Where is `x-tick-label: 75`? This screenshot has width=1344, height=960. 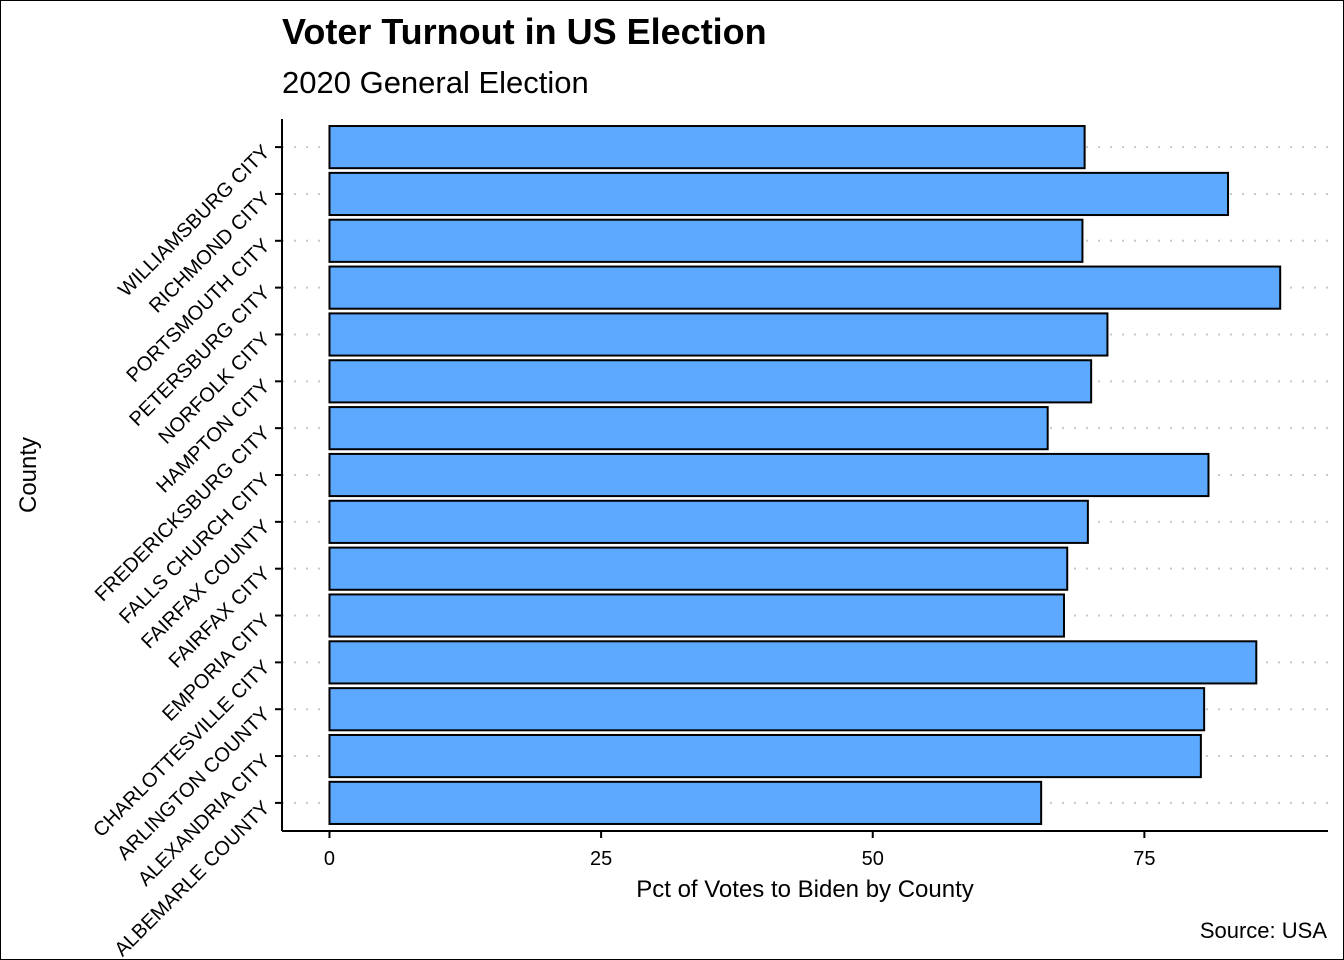
x-tick-label: 75 is located at coordinates (1144, 859).